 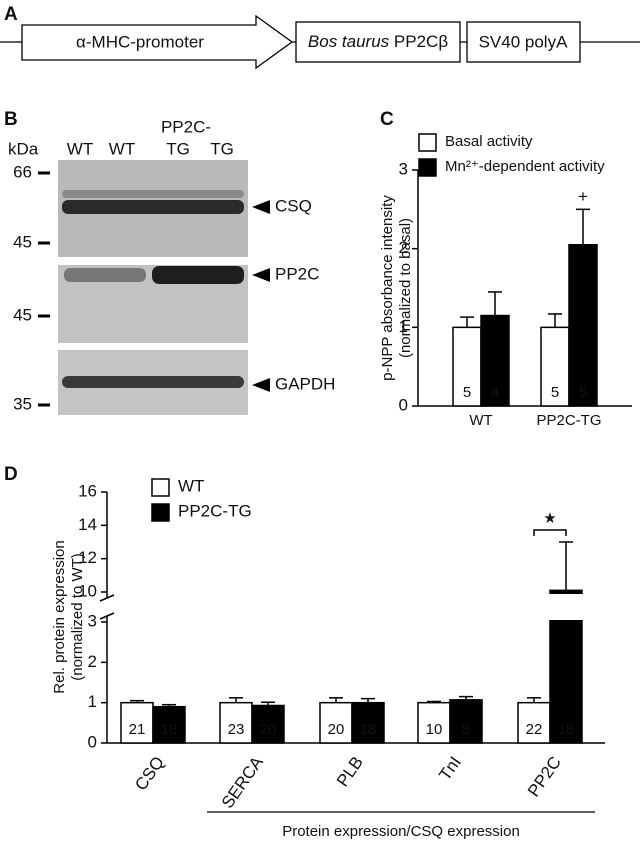 I want to click on marker-label: 35, so click(x=22, y=403).